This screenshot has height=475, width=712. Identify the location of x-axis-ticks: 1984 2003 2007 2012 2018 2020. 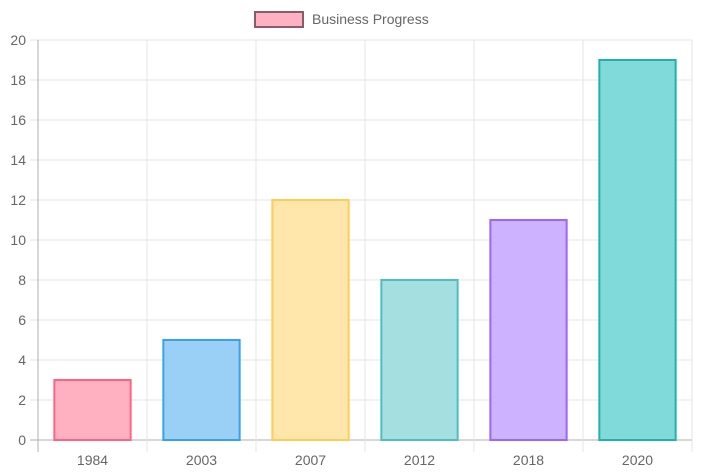
(365, 460).